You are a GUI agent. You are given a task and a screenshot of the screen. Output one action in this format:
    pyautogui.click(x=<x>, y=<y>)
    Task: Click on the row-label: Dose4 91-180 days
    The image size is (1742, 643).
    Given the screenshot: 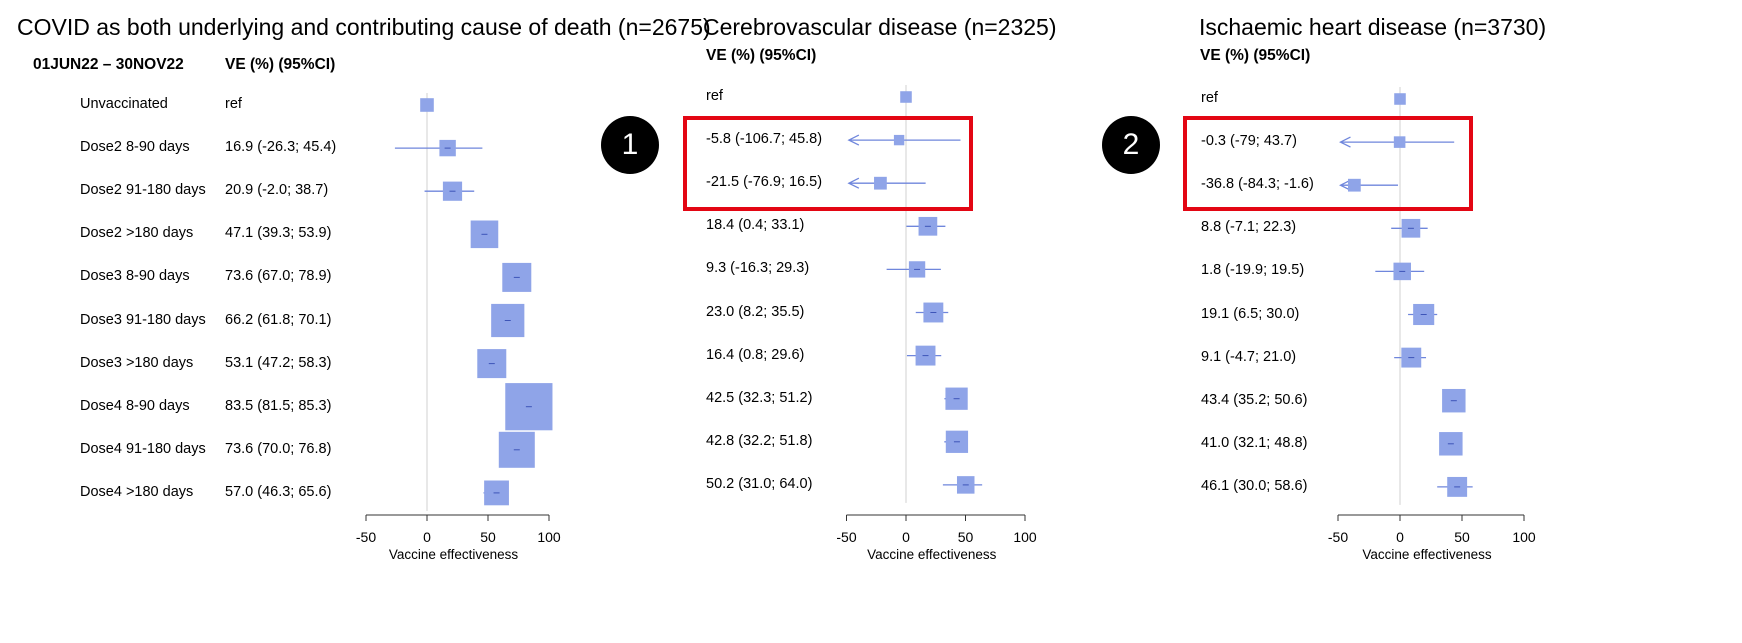 What is the action you would take?
    pyautogui.click(x=143, y=448)
    